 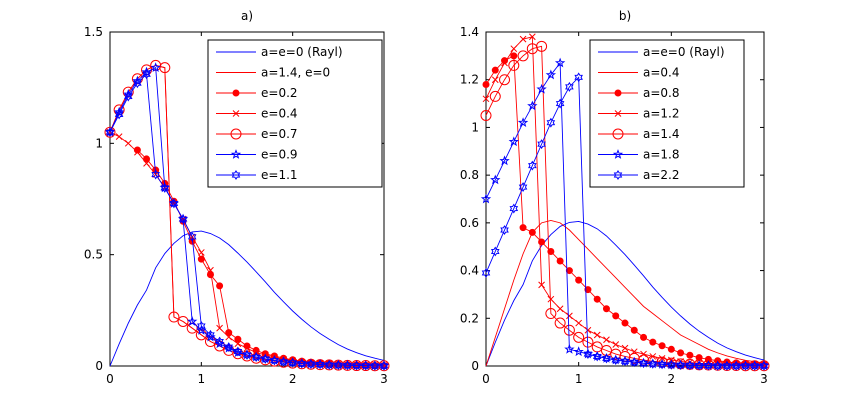 I want to click on legend-label: e=0.7, so click(x=279, y=134).